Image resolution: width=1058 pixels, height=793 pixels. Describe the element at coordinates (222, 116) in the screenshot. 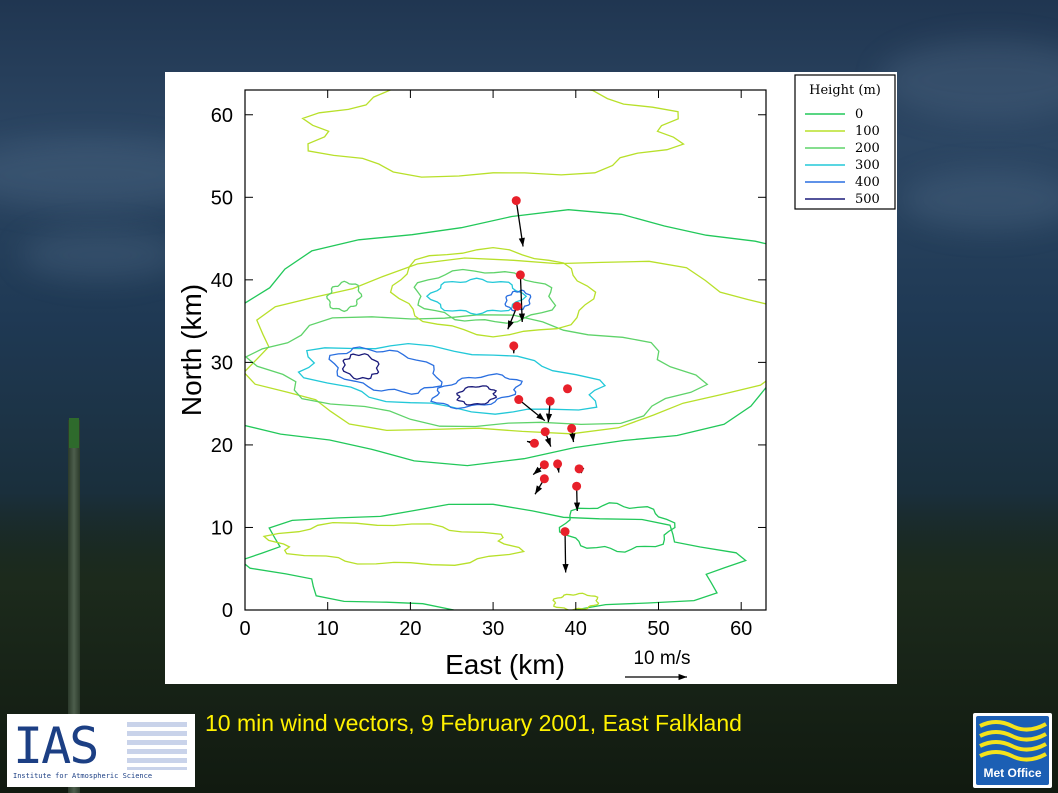

I see `y-tick-label: 60` at that location.